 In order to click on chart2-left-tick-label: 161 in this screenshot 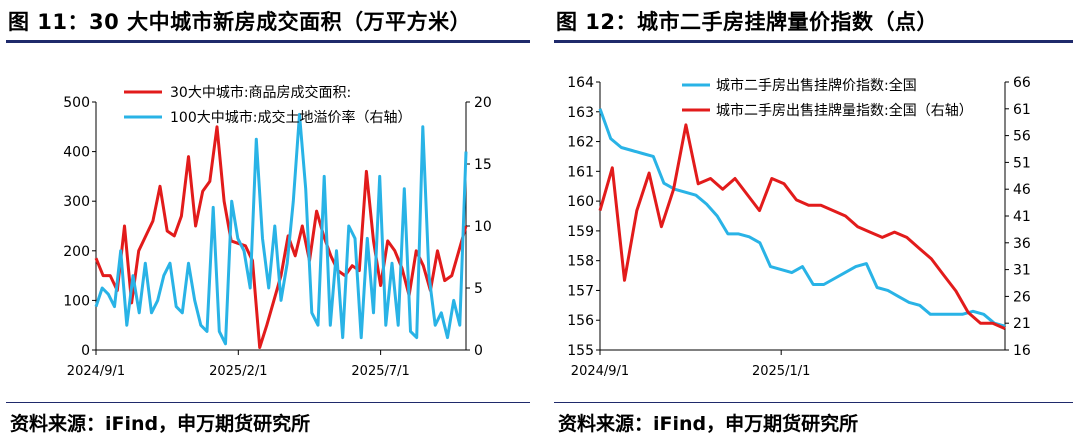, I will do `click(580, 172)`.